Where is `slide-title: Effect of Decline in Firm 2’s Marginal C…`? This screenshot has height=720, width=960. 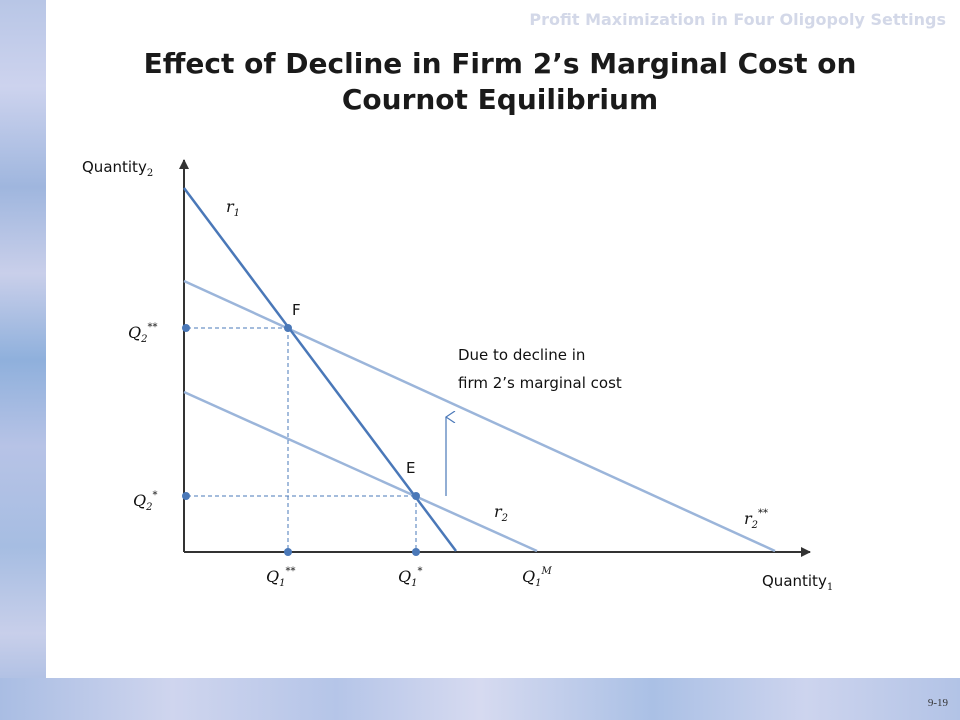 slide-title: Effect of Decline in Firm 2’s Marginal C… is located at coordinates (500, 82).